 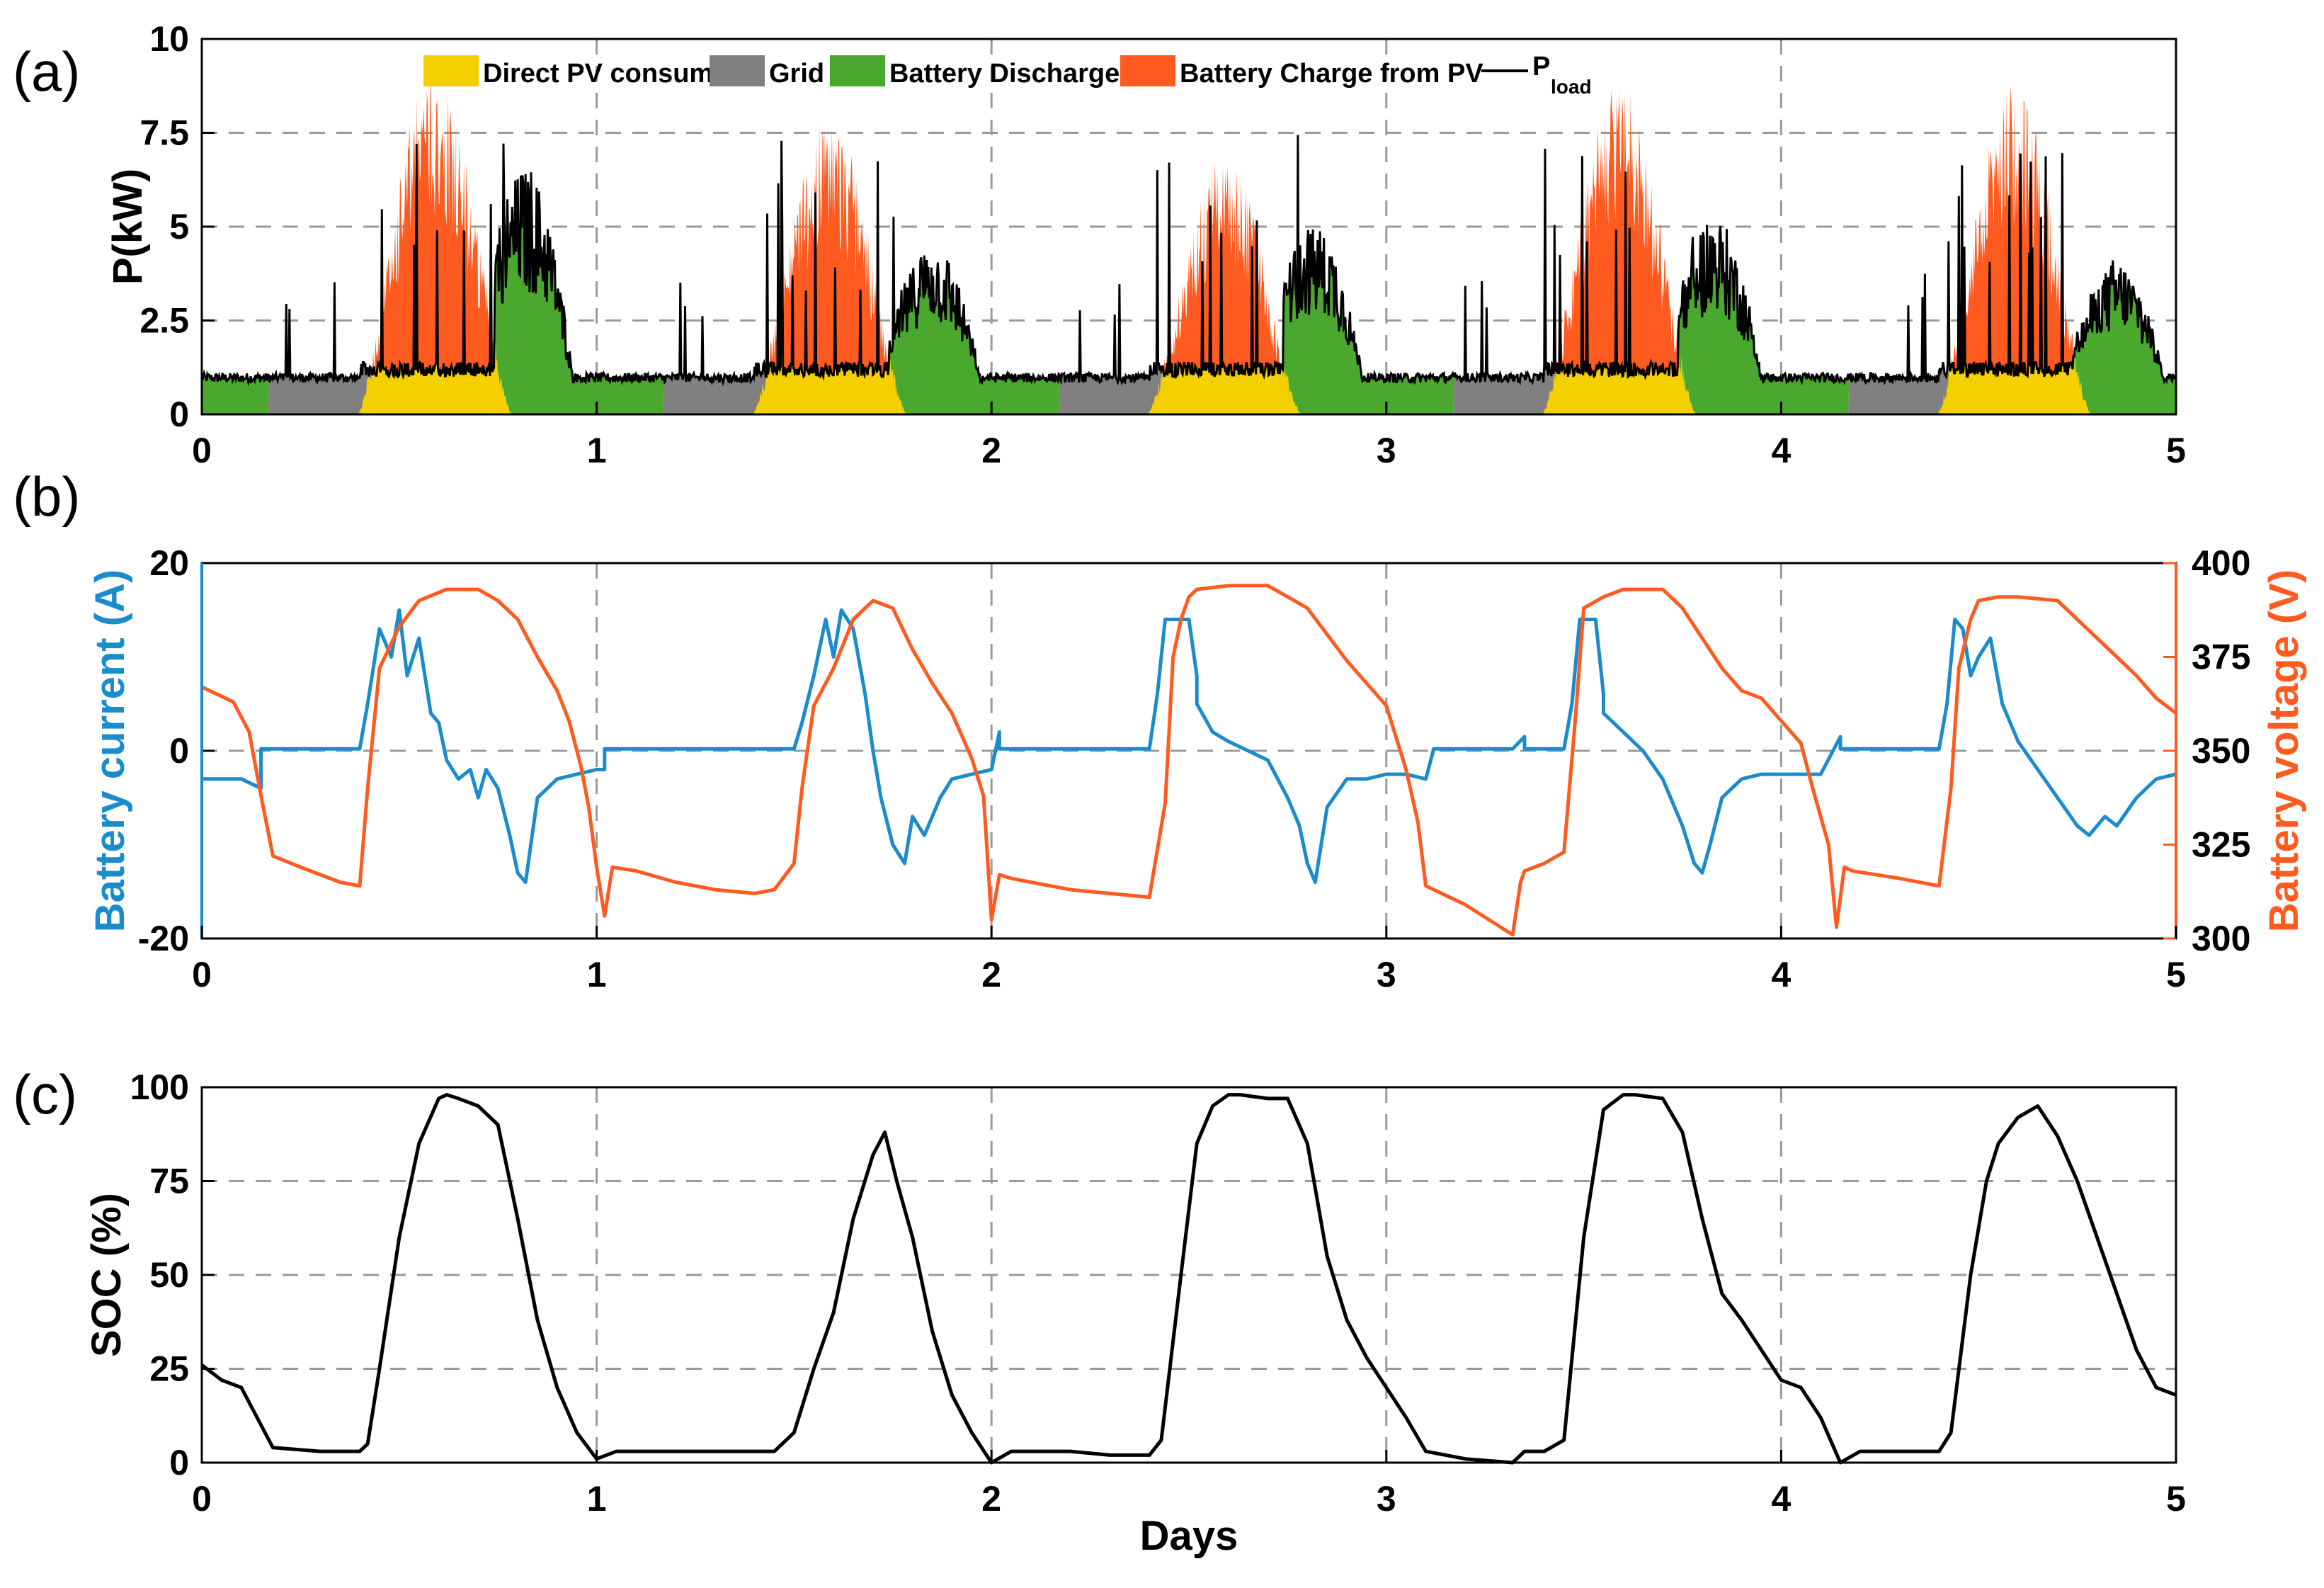 What do you see at coordinates (110, 750) in the screenshot?
I see `panel-b-ylabel-left: Battery current (A)` at bounding box center [110, 750].